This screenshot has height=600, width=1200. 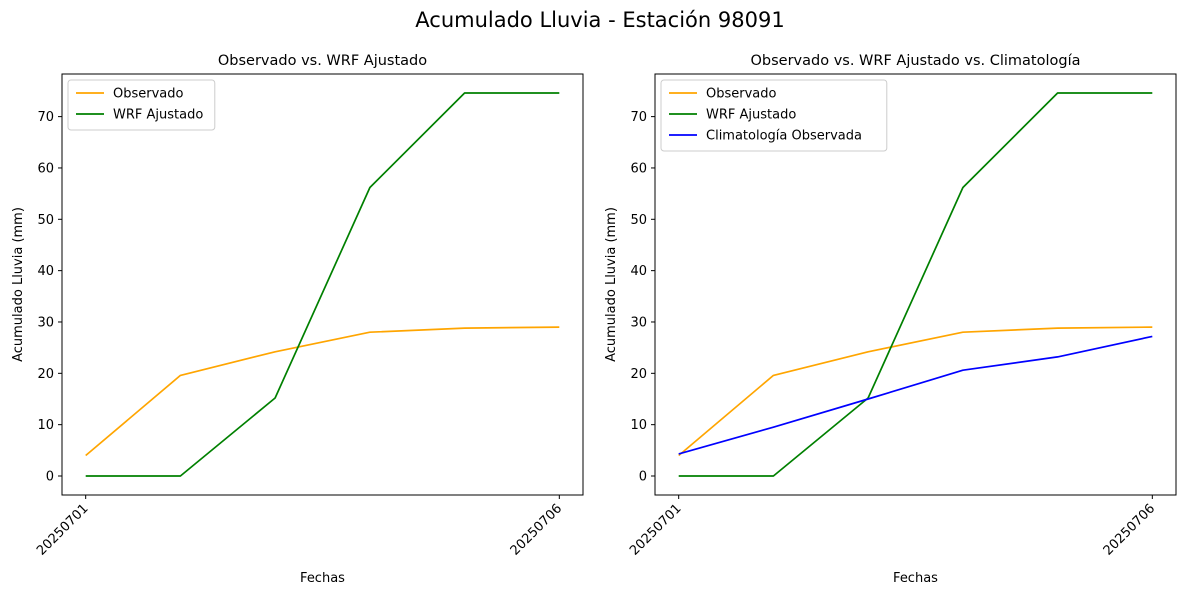 I want to click on chart-2-xtick-label: 20250701, so click(x=655, y=529).